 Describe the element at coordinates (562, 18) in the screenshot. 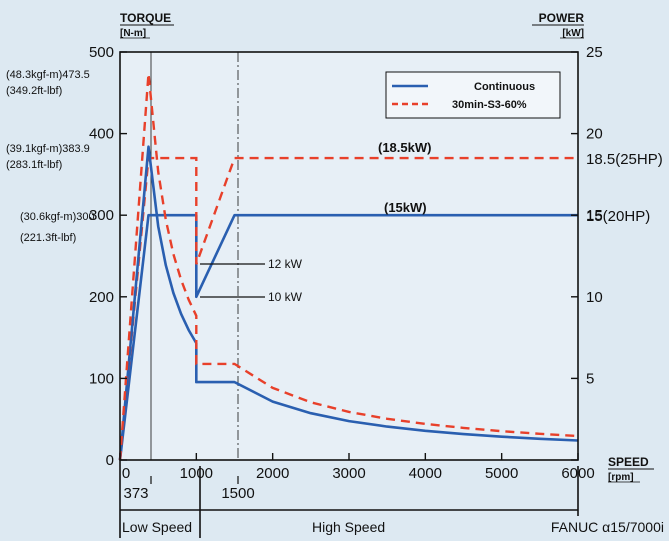

I see `right-axis-title: POWER` at that location.